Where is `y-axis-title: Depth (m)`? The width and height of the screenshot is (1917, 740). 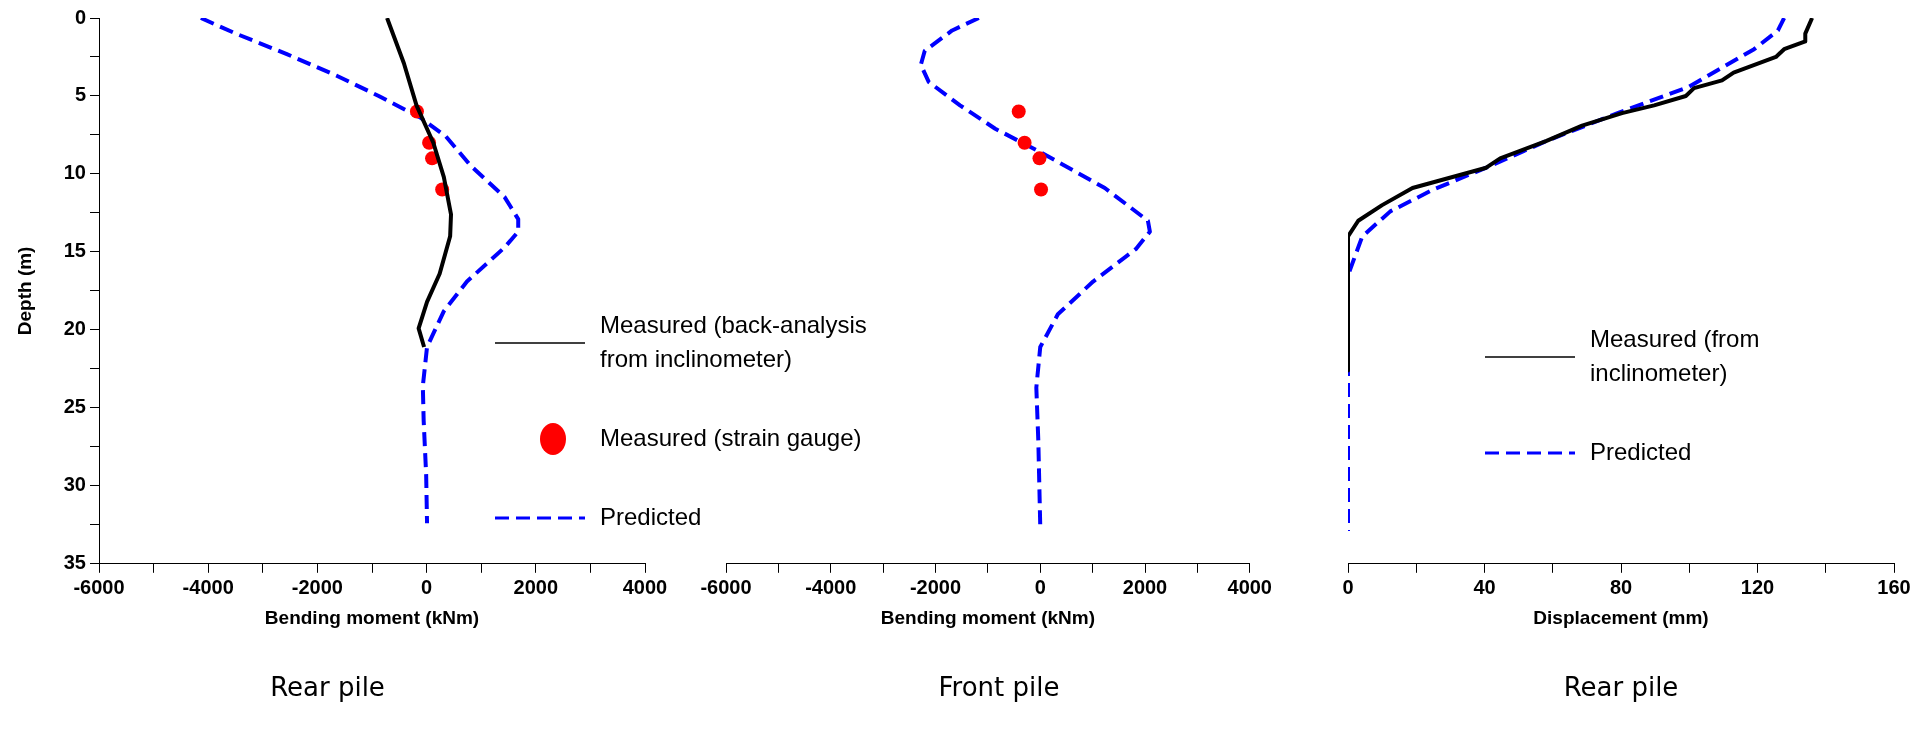 y-axis-title: Depth (m) is located at coordinates (24, 291).